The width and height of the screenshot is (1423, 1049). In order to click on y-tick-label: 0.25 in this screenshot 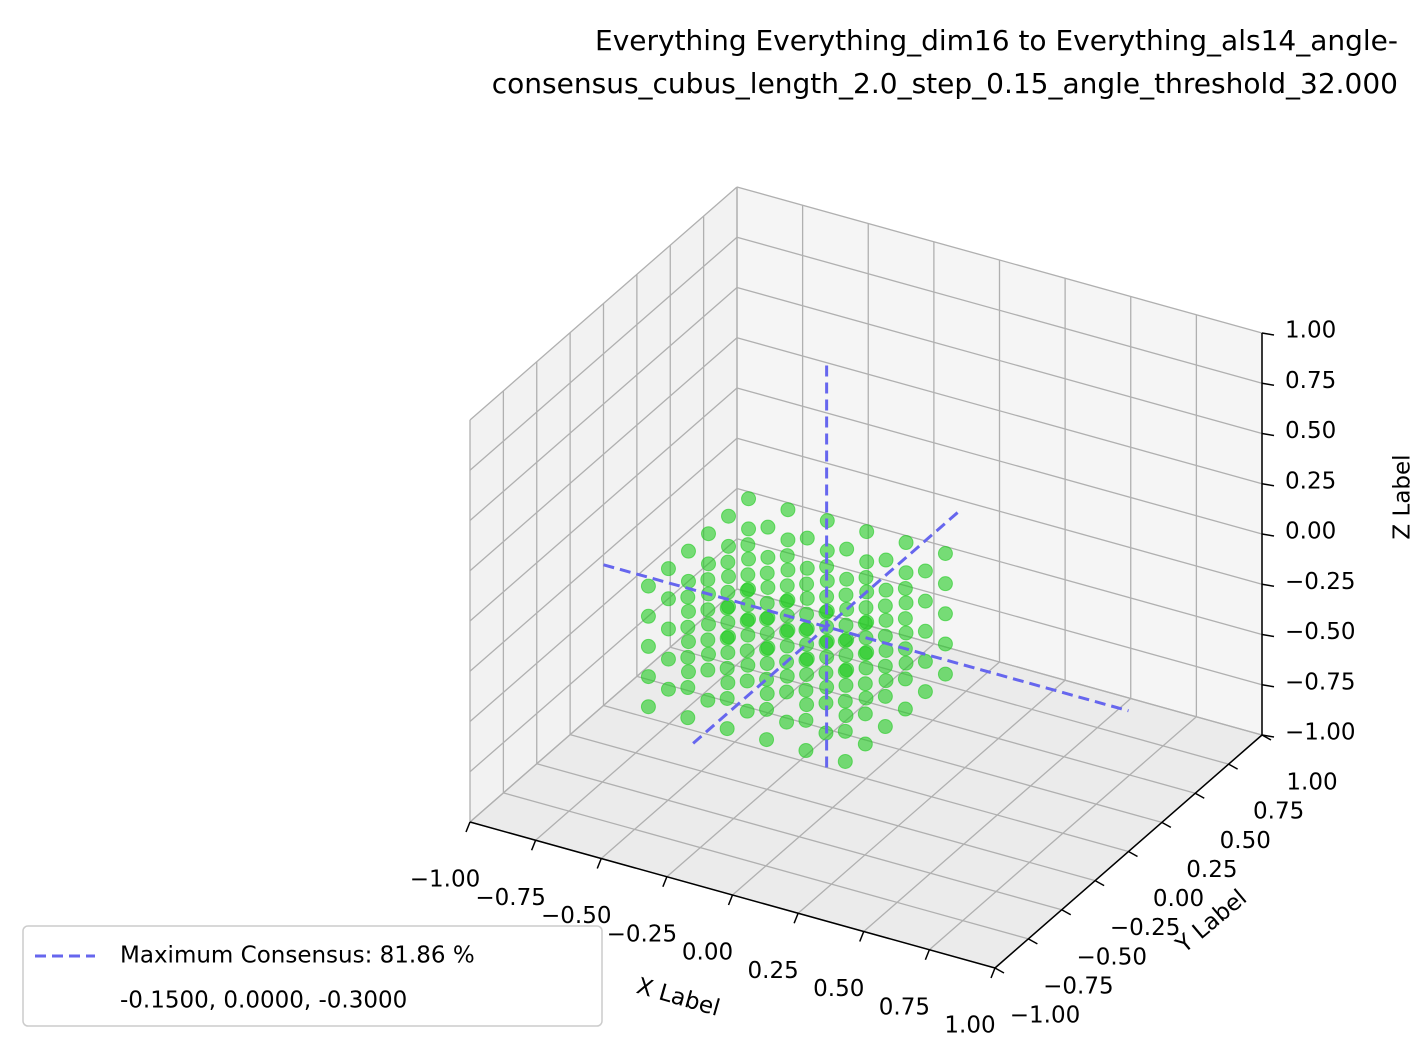, I will do `click(1211, 870)`.